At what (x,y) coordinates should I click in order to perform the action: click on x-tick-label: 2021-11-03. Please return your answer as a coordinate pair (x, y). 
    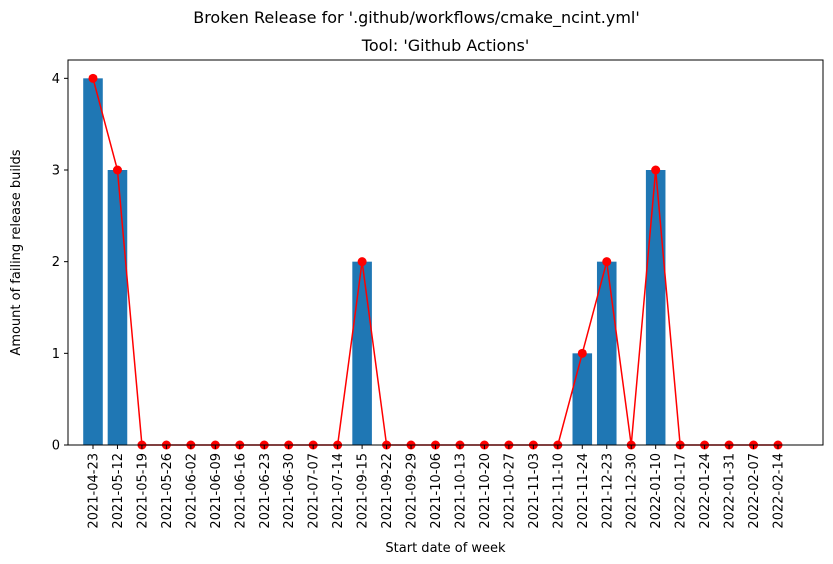
    Looking at the image, I should click on (534, 491).